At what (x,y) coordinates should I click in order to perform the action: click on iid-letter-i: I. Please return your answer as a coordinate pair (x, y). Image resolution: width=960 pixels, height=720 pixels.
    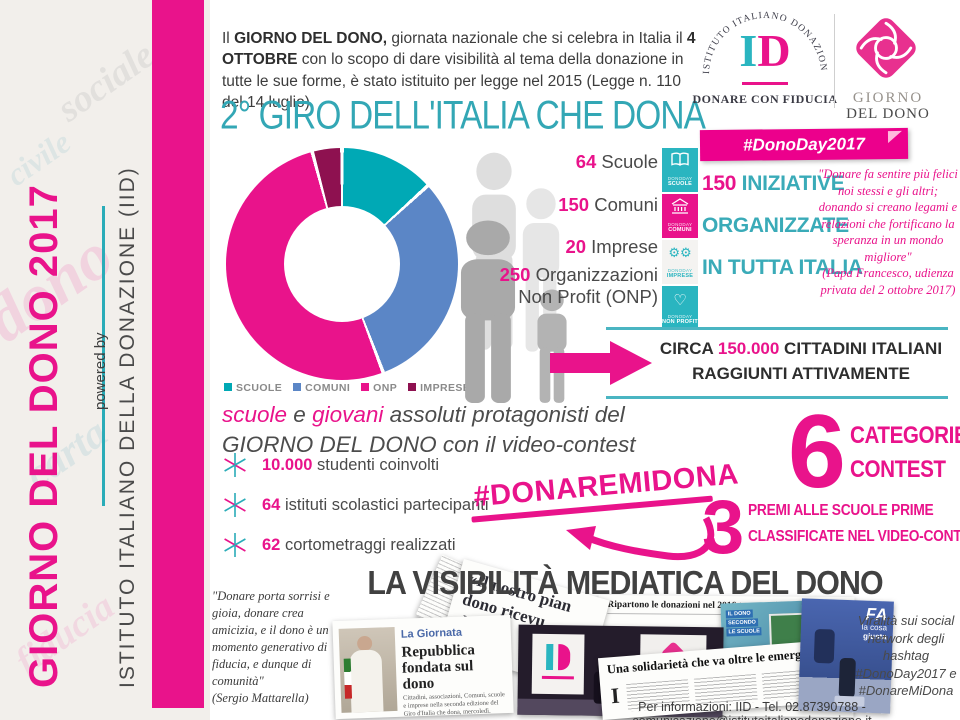
    Looking at the image, I should click on (748, 50).